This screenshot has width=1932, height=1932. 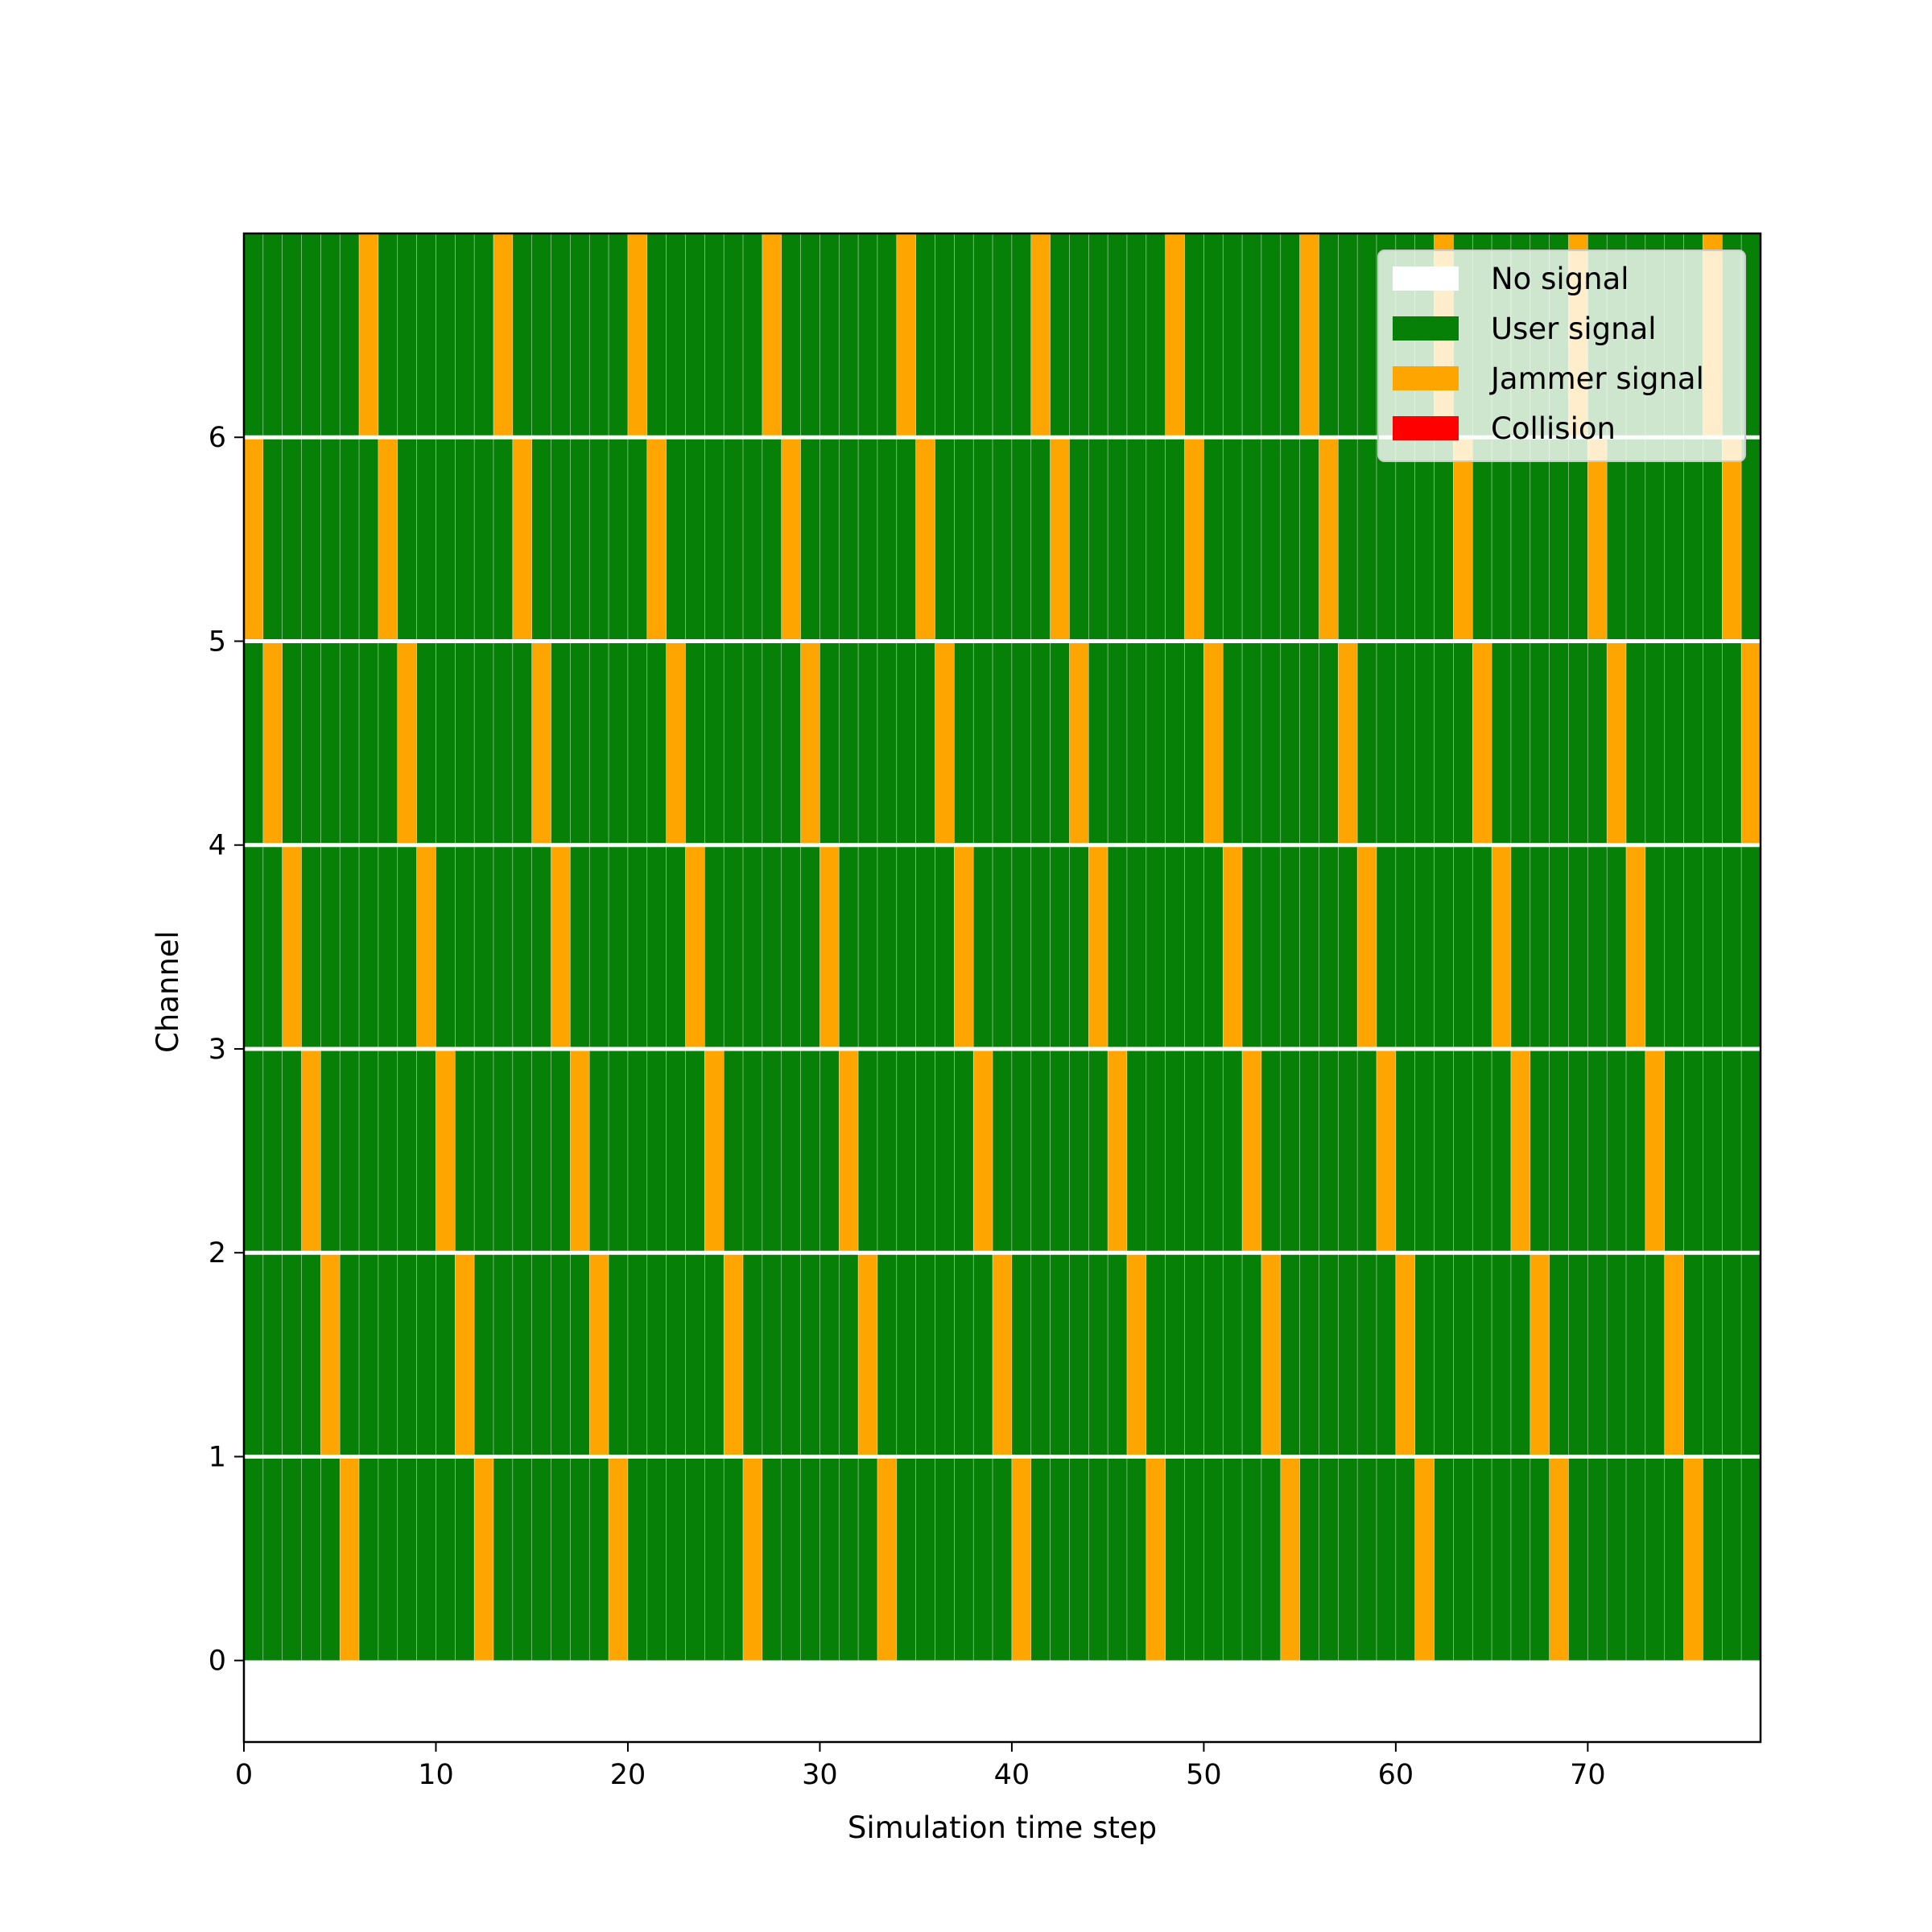 I want to click on x-tick-label: 60, so click(x=1396, y=1775).